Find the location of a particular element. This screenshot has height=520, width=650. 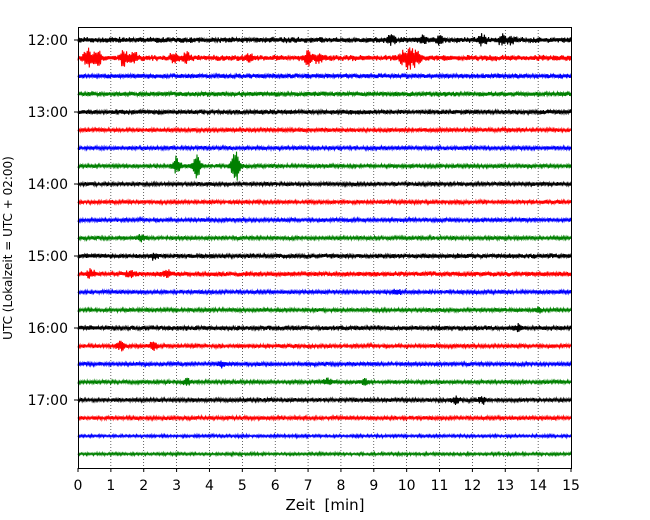

x-tick-label: 11 is located at coordinates (440, 486).